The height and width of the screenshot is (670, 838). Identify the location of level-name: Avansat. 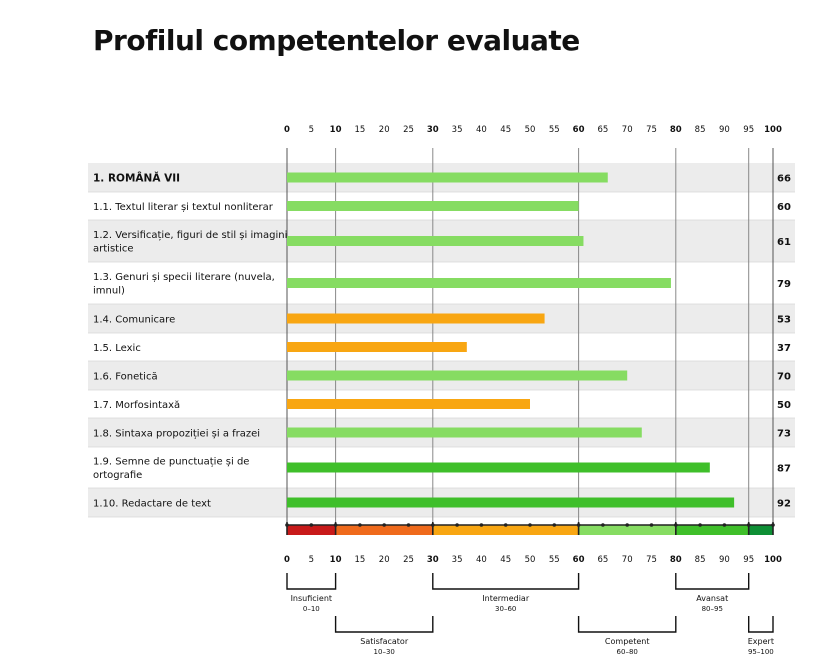
(712, 598).